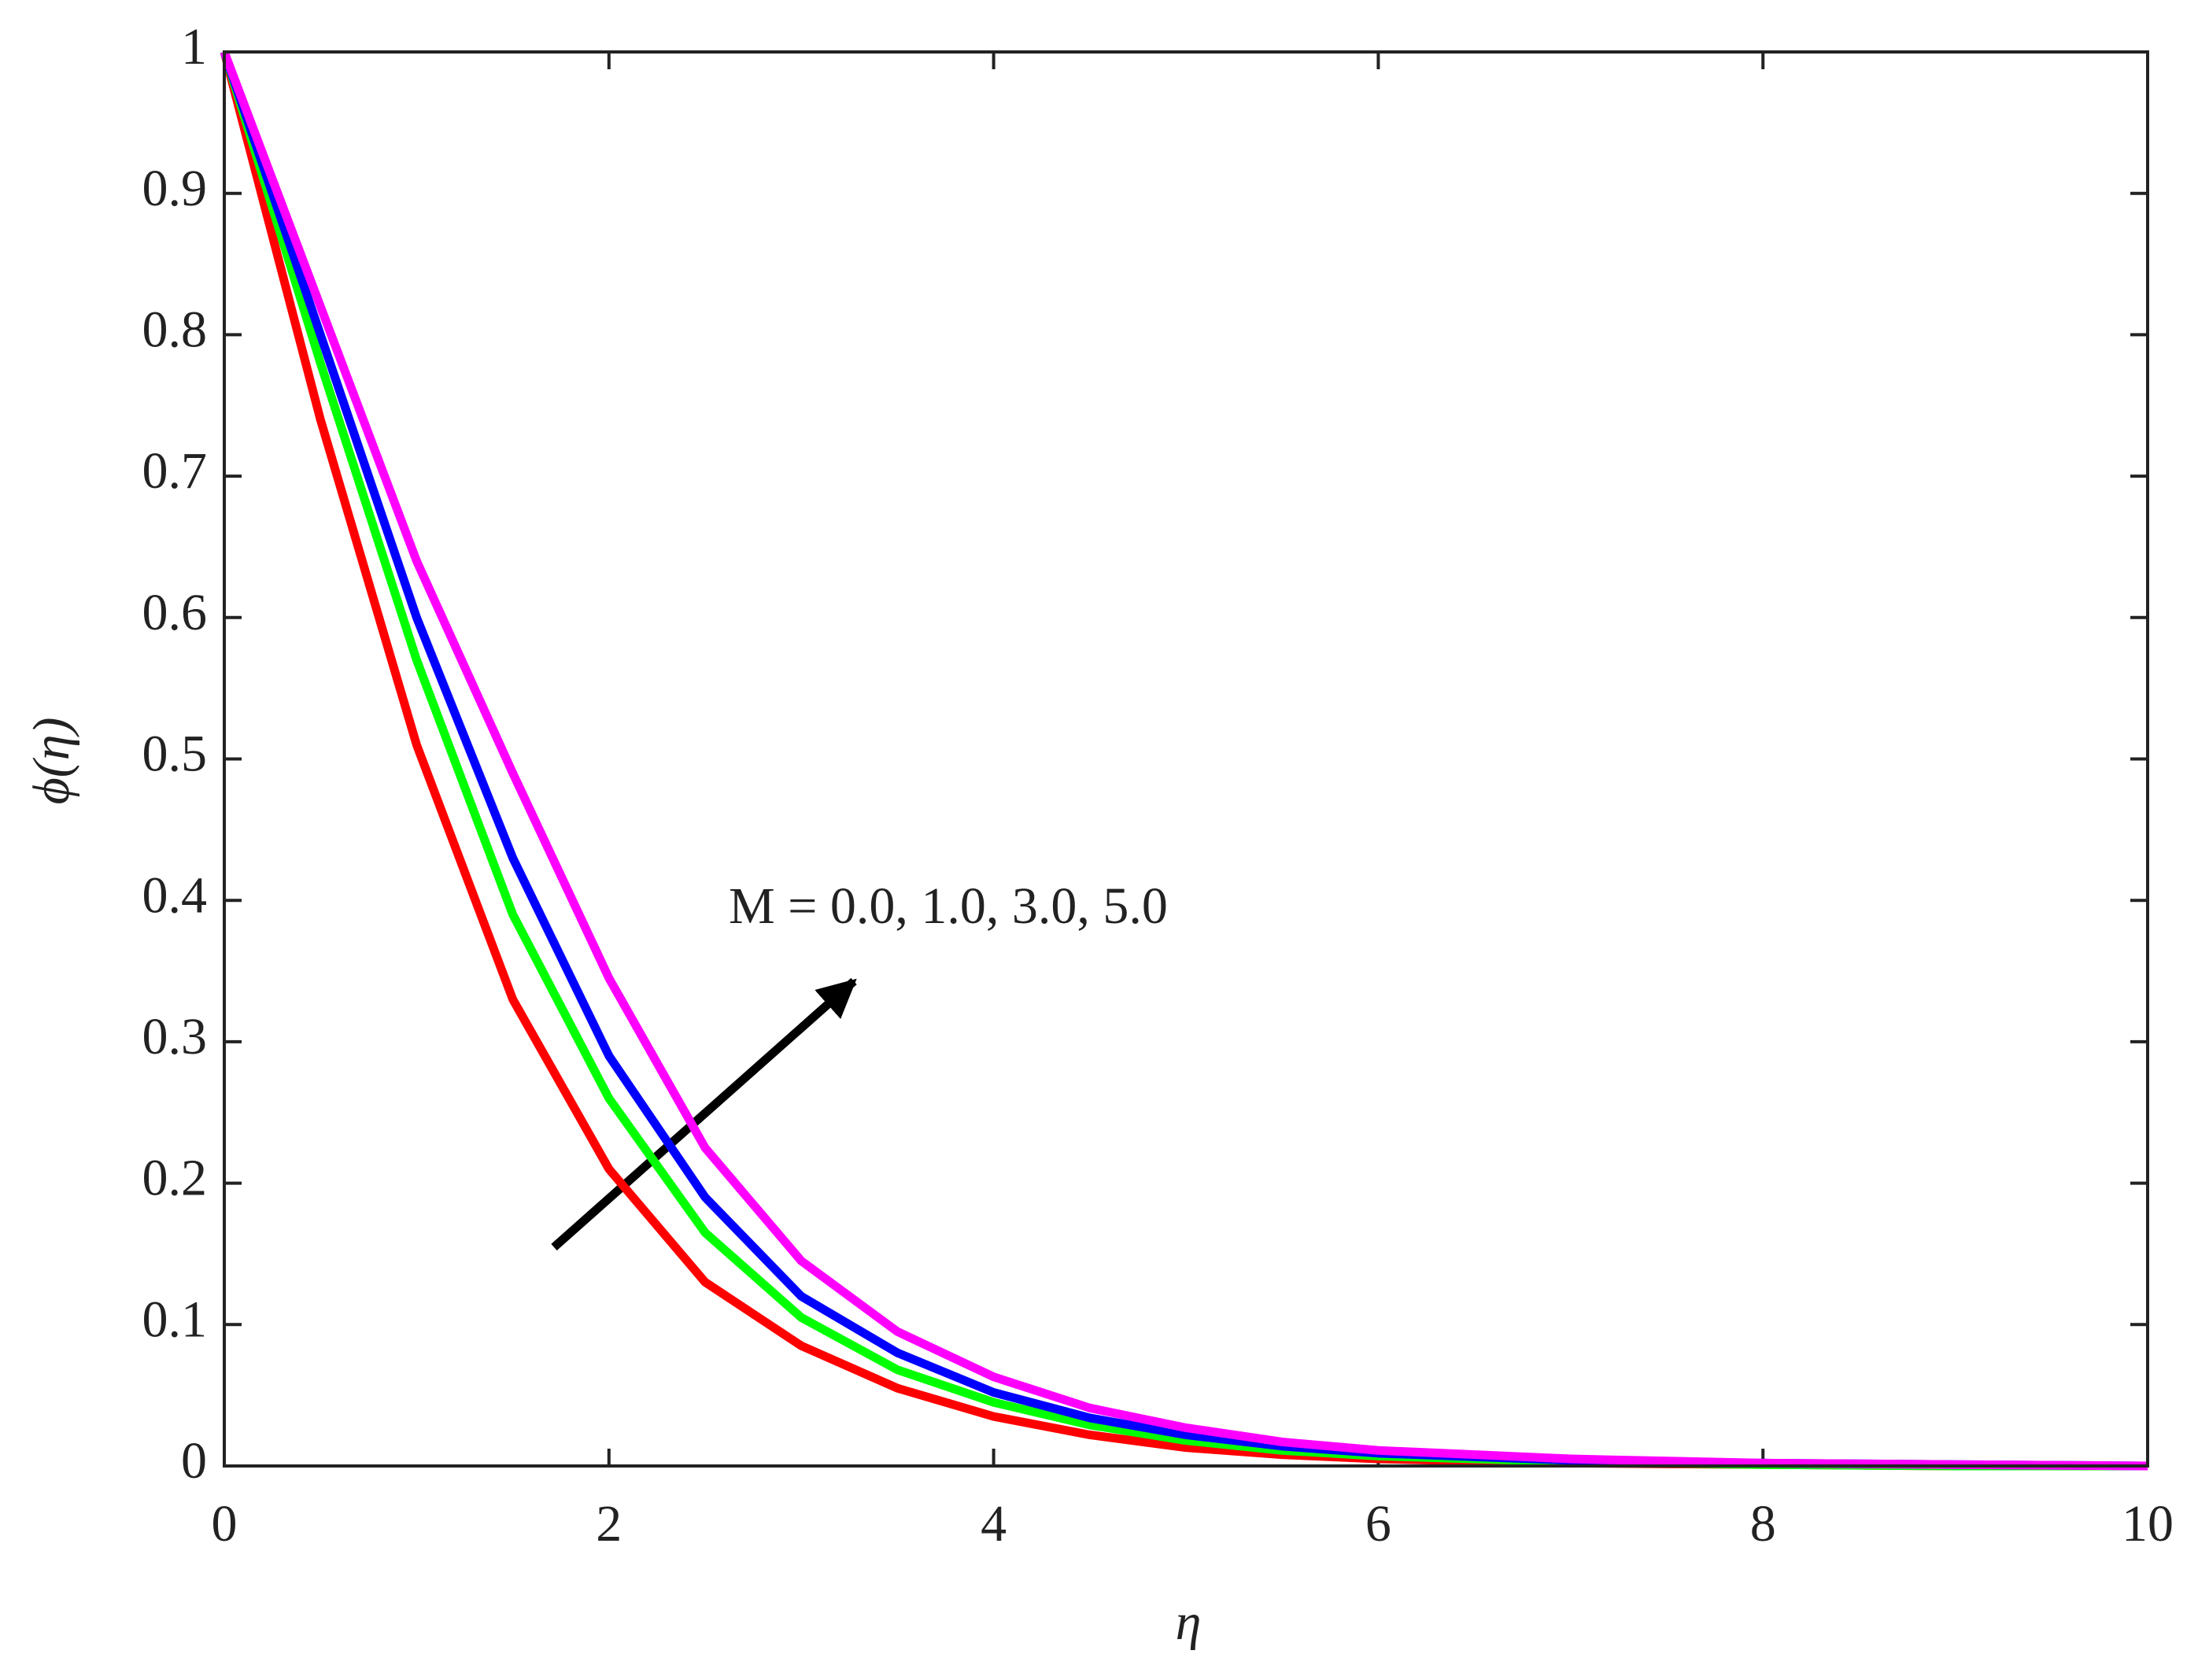 Image resolution: width=2198 pixels, height=1680 pixels. Describe the element at coordinates (948, 906) in the screenshot. I see `annotation: M = 0.0, 1.0, 3.0, 5.0` at that location.